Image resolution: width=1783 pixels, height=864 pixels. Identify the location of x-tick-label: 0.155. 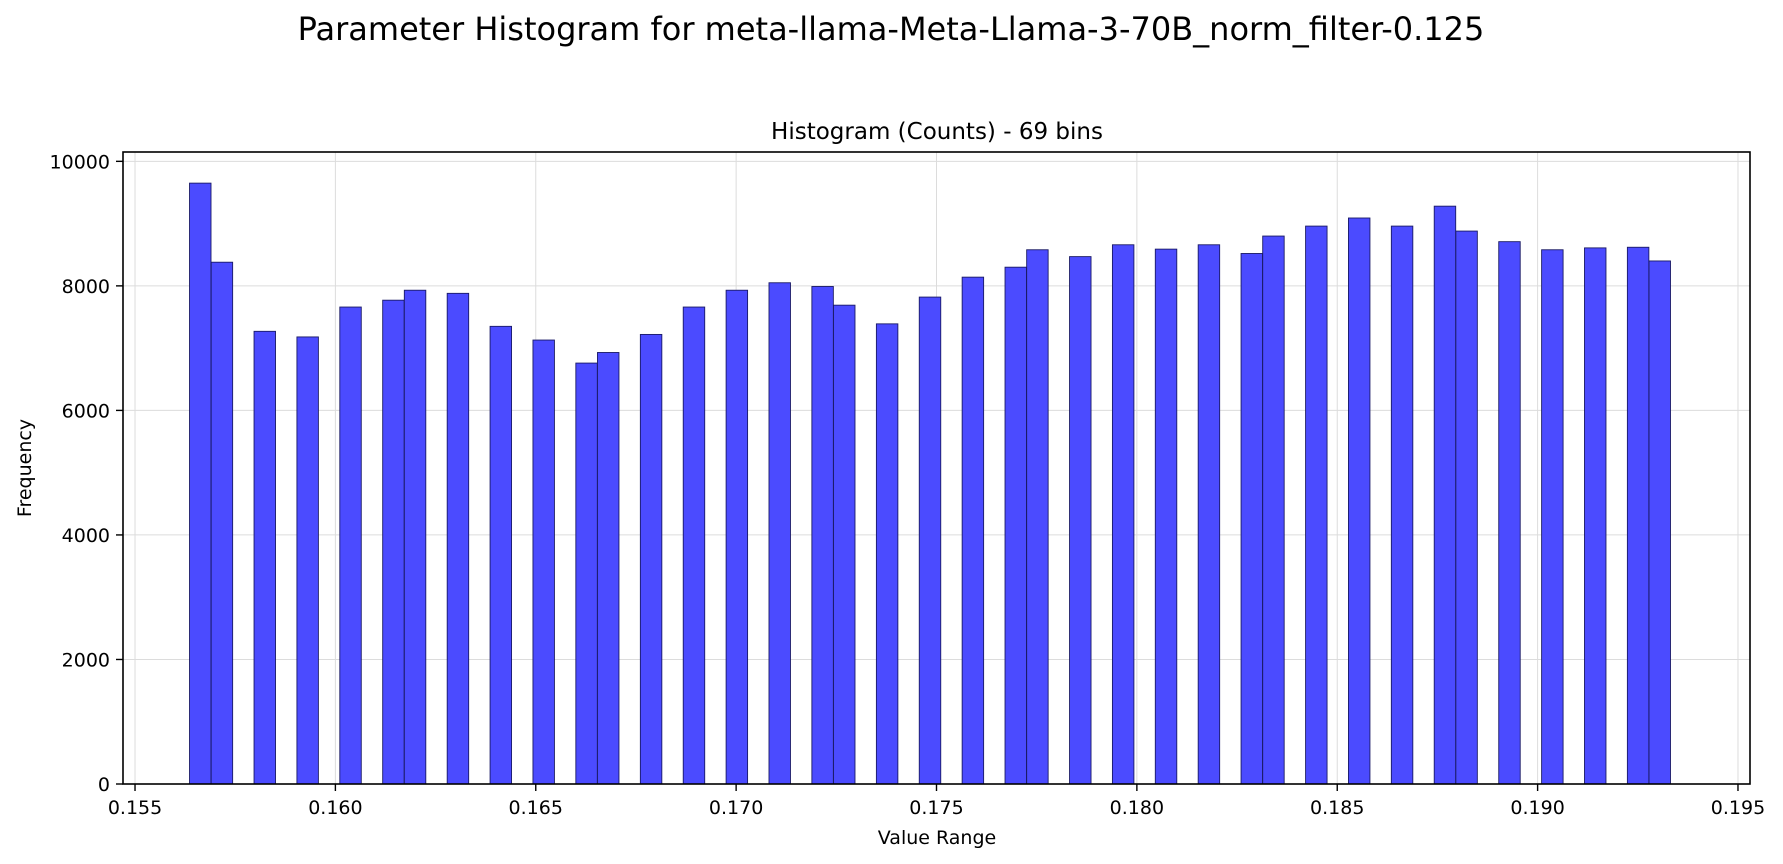
(135, 808).